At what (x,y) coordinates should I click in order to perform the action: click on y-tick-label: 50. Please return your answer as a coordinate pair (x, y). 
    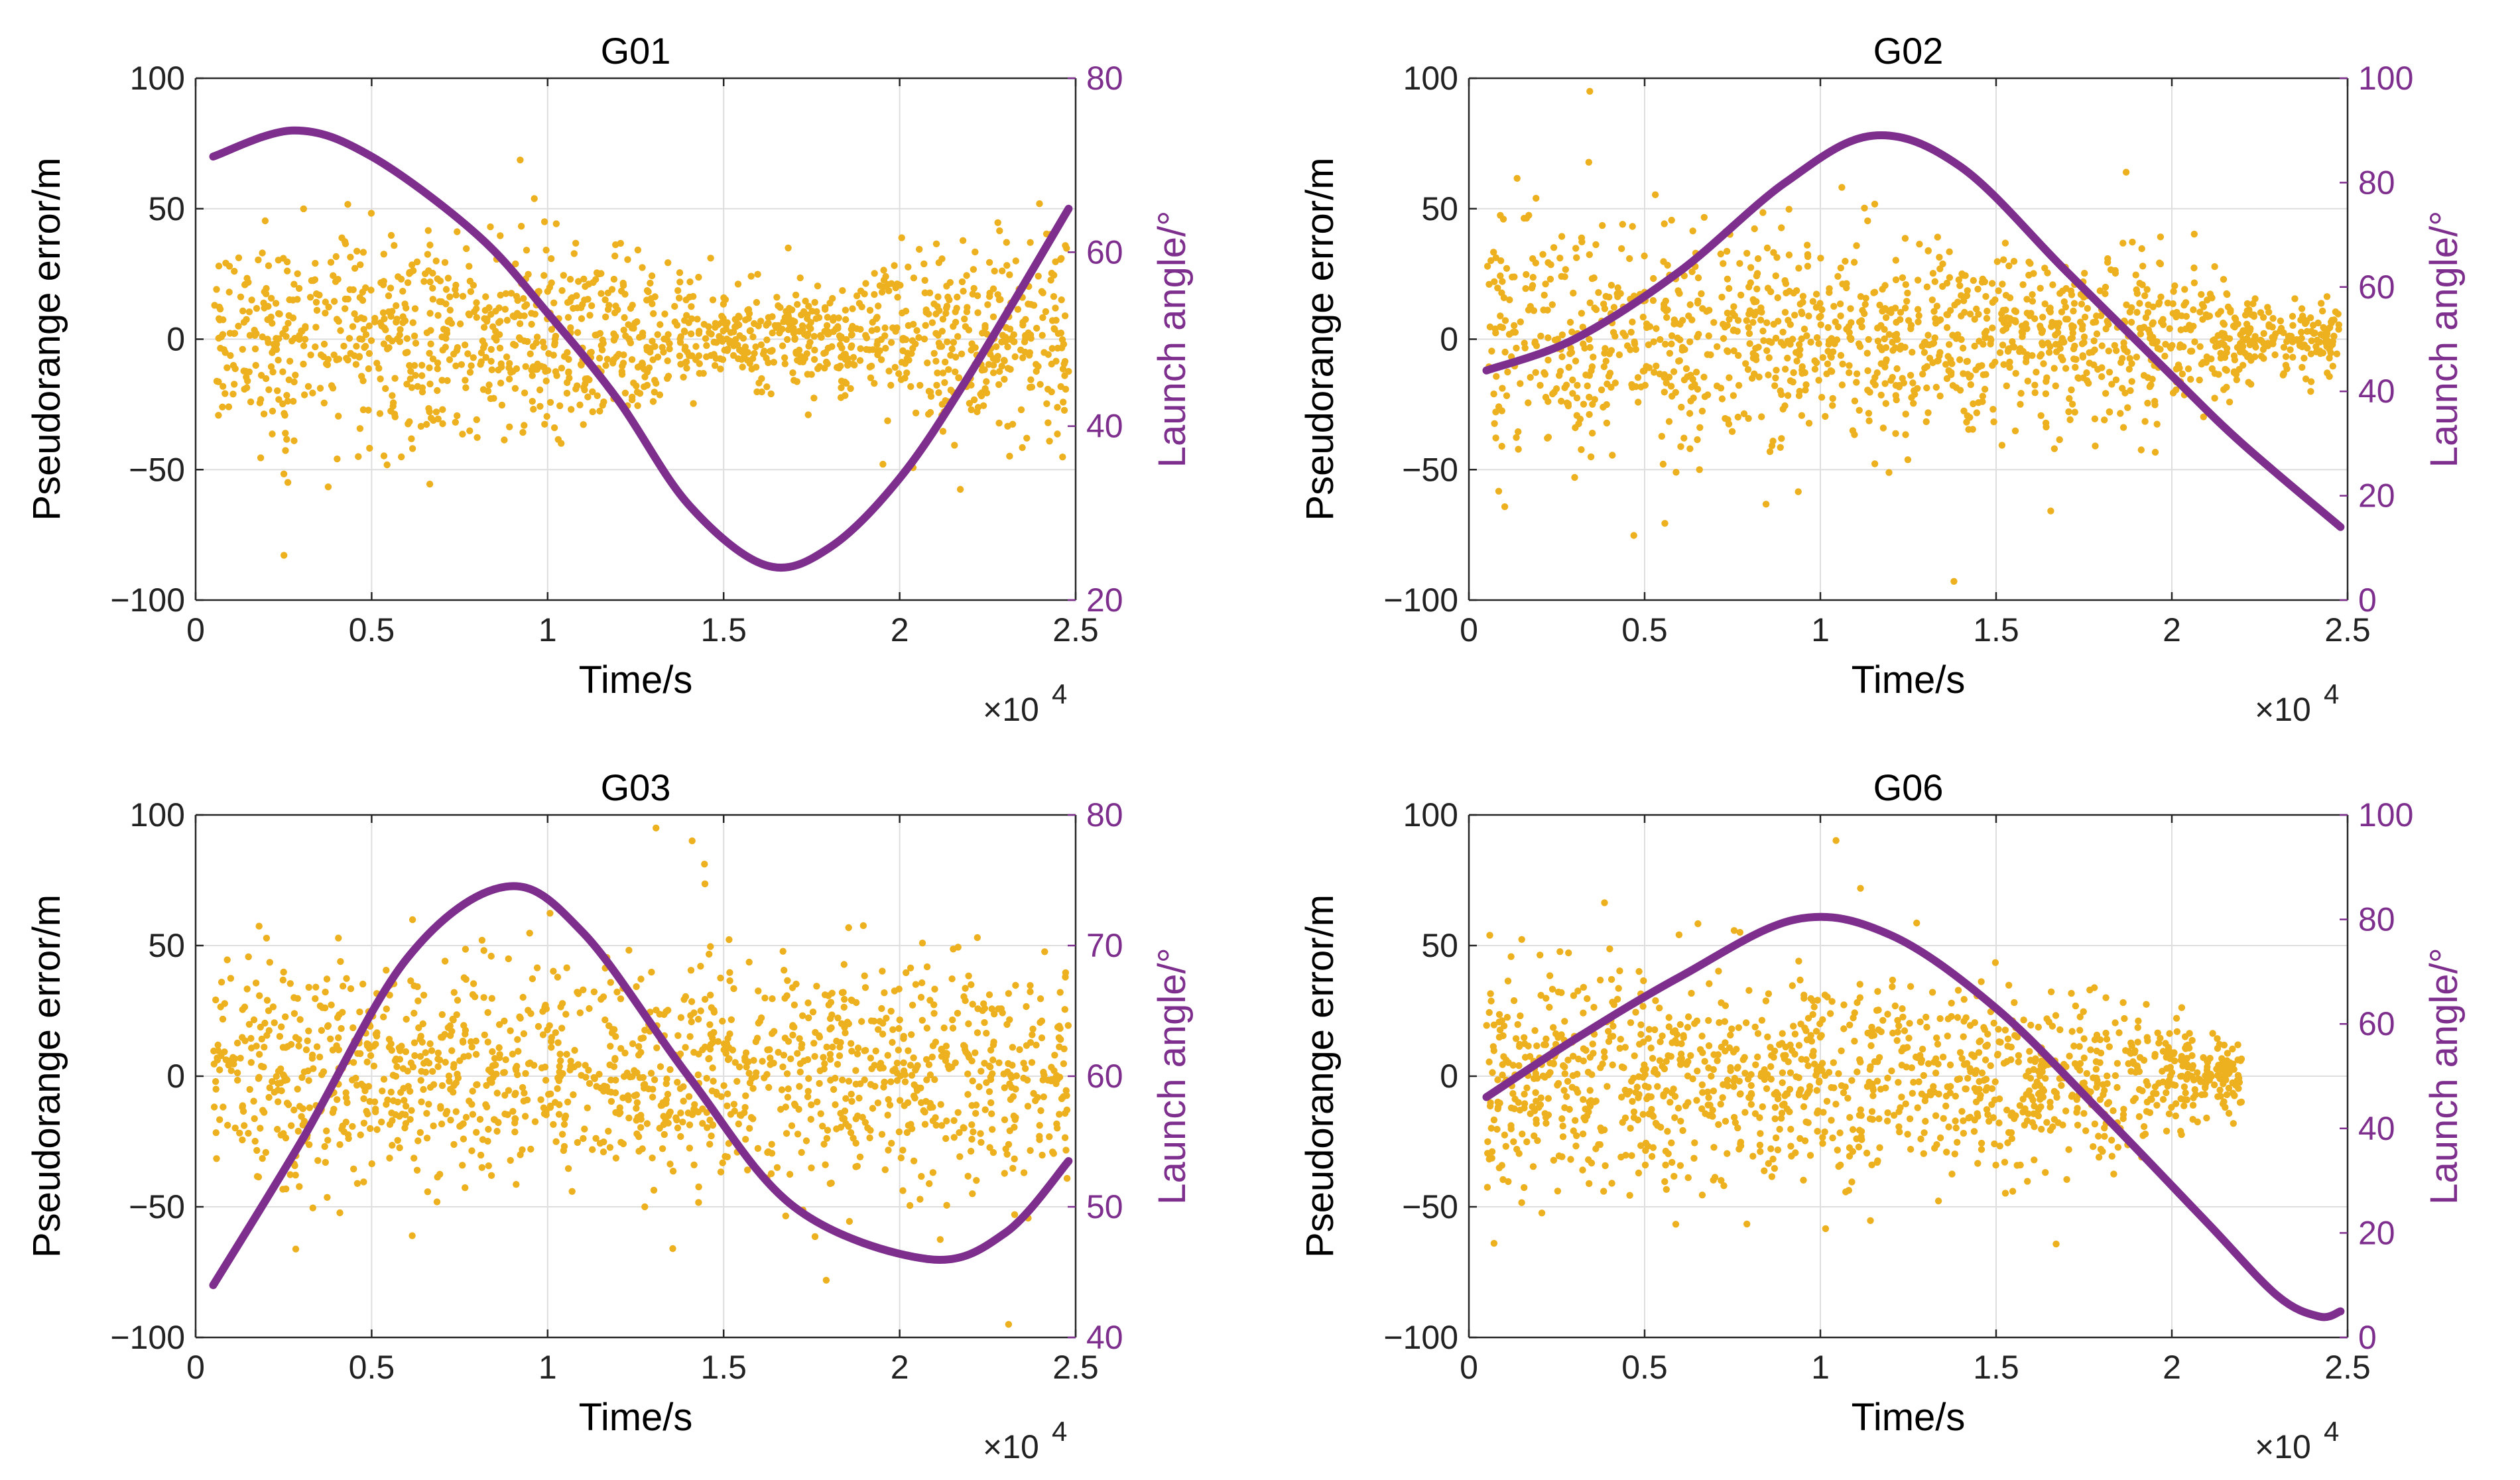
    Looking at the image, I should click on (1439, 208).